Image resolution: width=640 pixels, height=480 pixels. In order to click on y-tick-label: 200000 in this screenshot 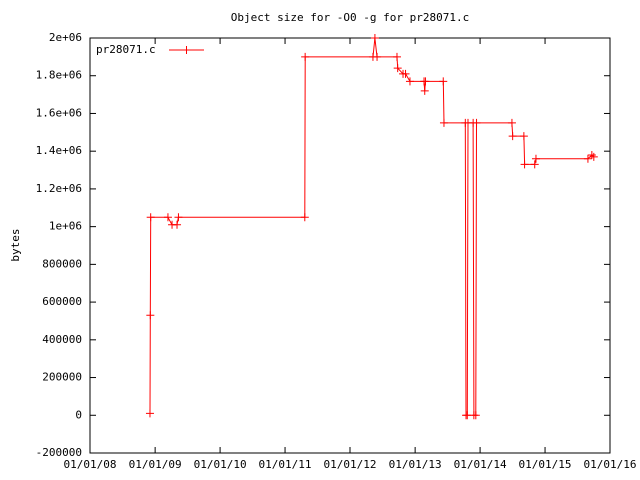, I will do `click(62, 377)`.